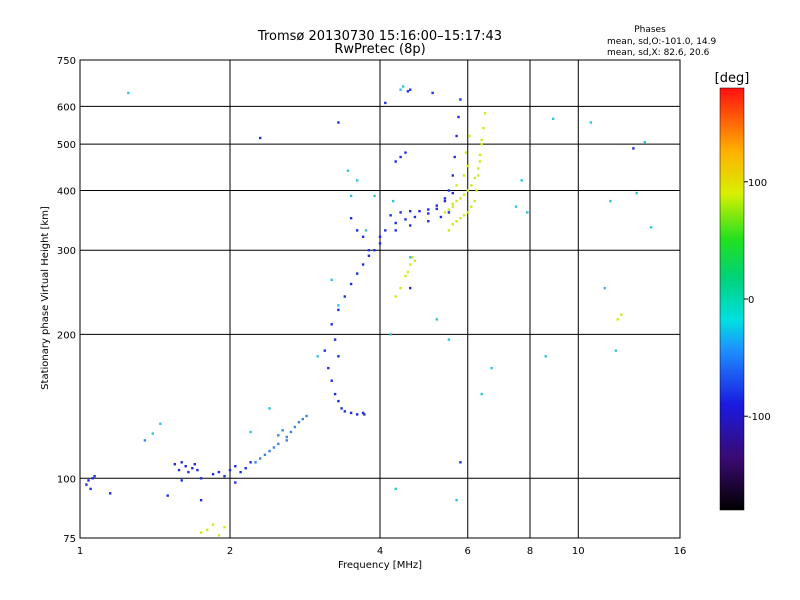 This screenshot has width=800, height=600. What do you see at coordinates (759, 417) in the screenshot?
I see `colorbar-tick-label: -100` at bounding box center [759, 417].